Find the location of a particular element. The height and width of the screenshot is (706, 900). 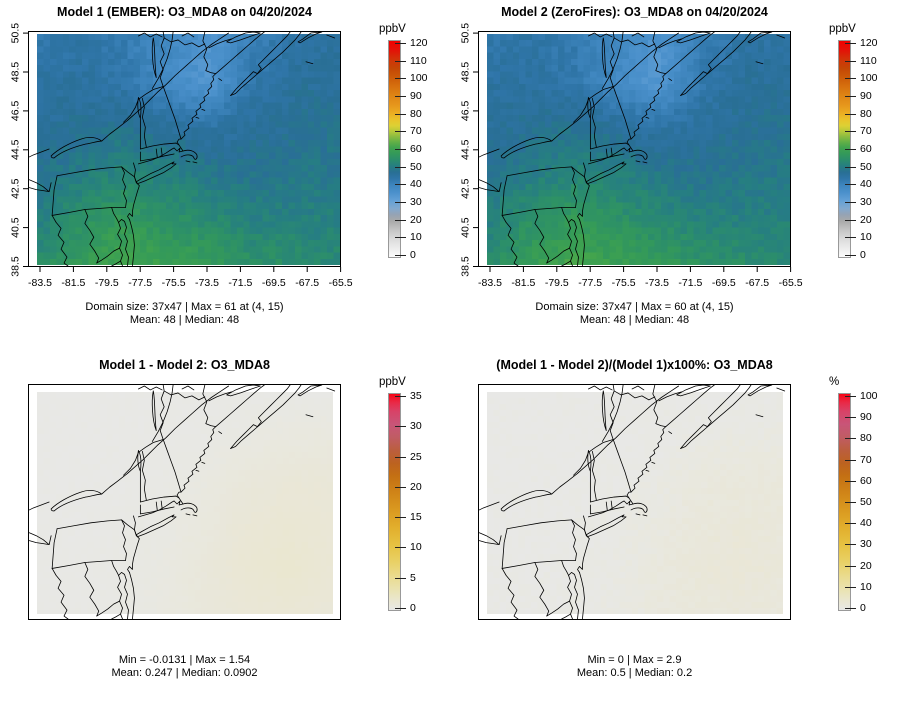

stats-line-2: Mean: 48 | Median: 48 is located at coordinates (634, 320).